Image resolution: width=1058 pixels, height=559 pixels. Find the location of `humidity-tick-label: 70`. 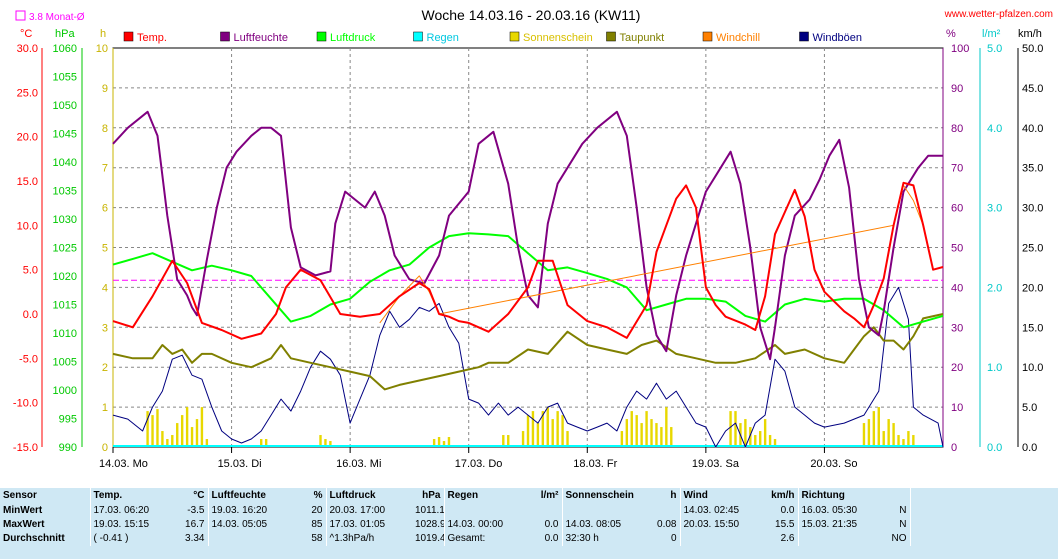

humidity-tick-label: 70 is located at coordinates (957, 169).